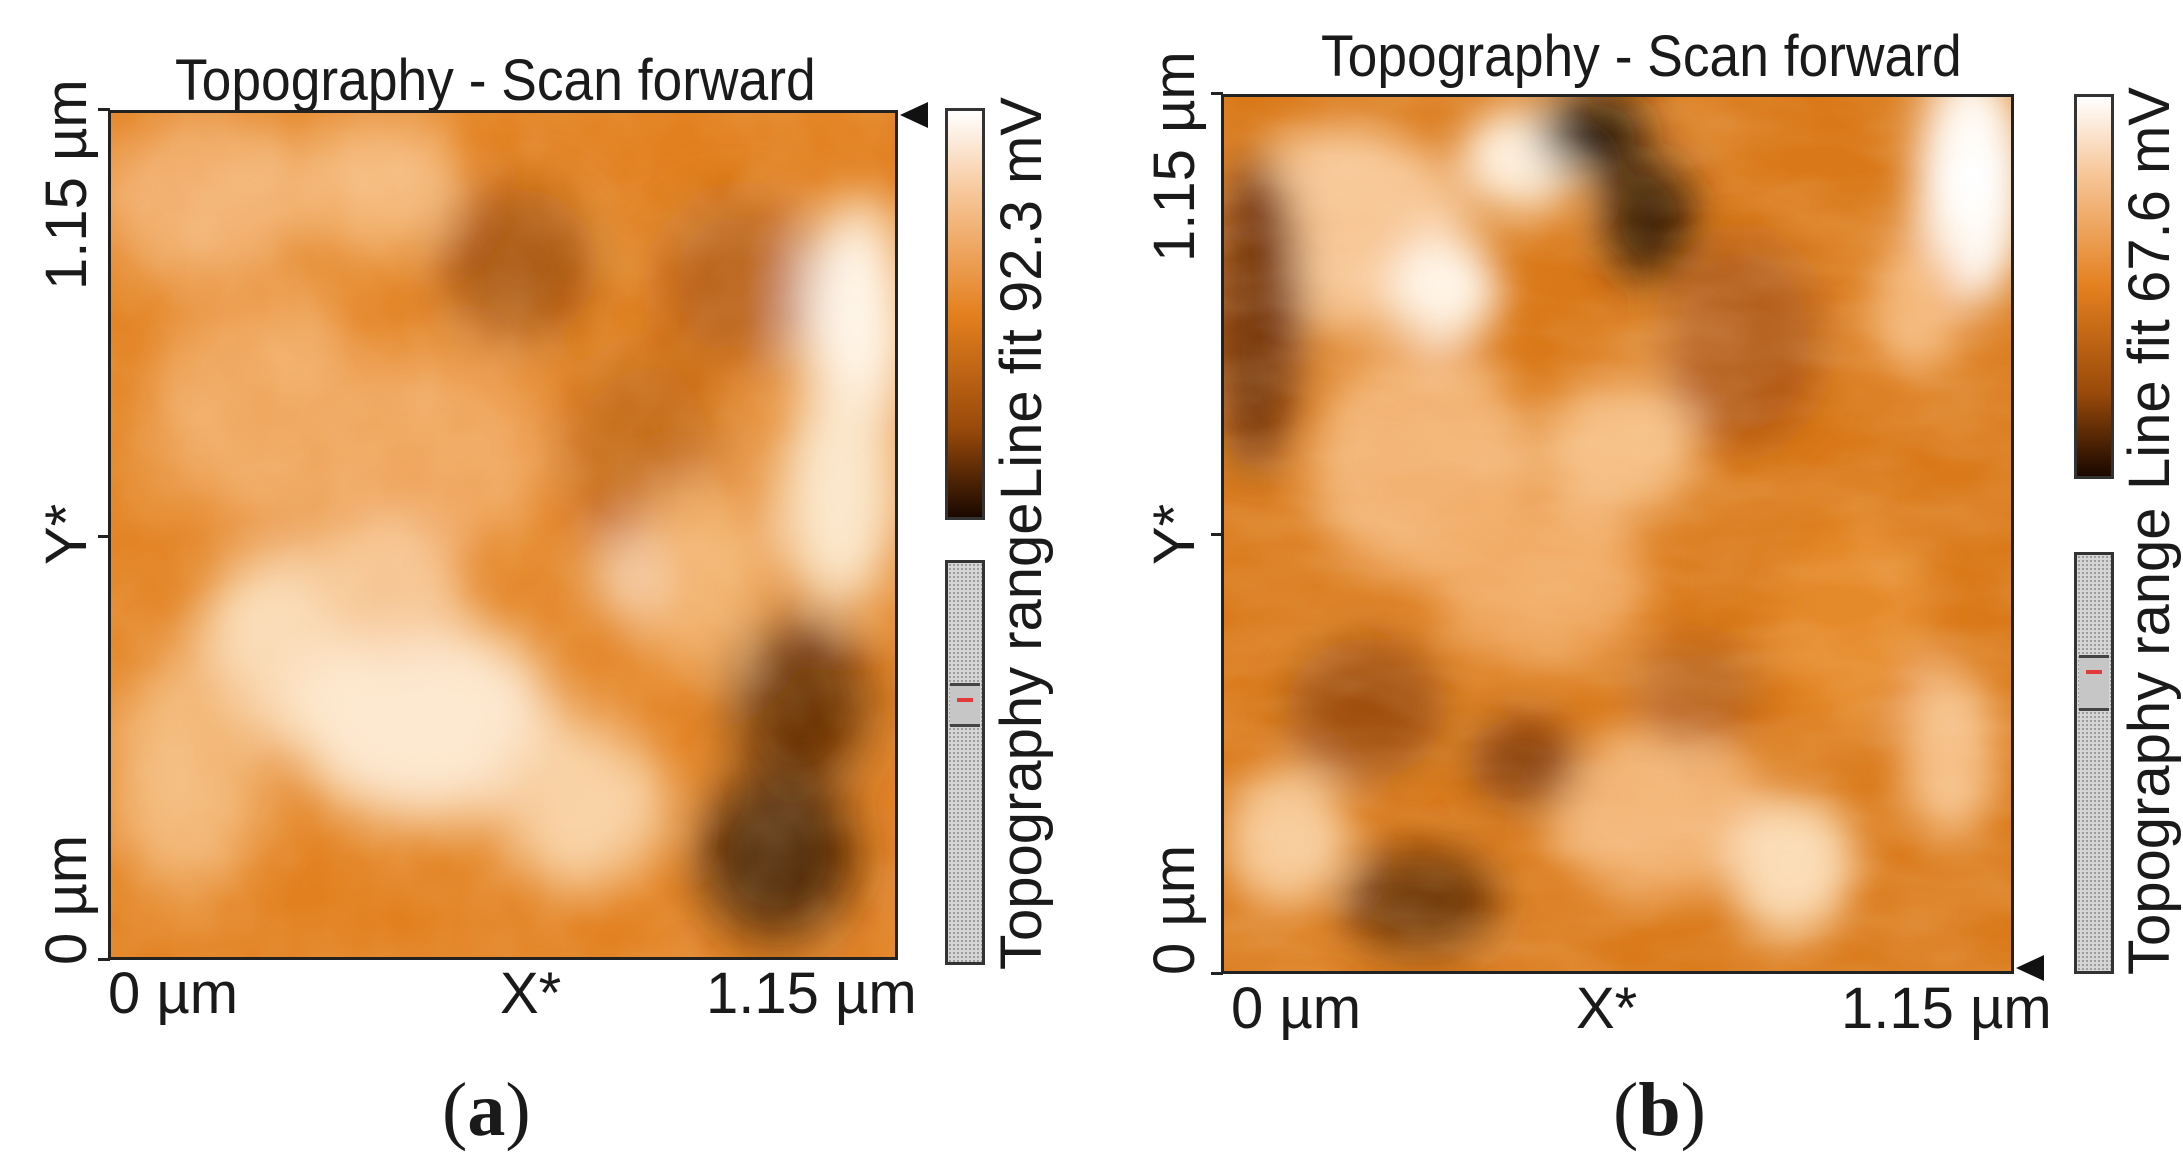 The height and width of the screenshot is (1161, 2183). I want to click on panel-a-x-mid-label: X*, so click(531, 993).